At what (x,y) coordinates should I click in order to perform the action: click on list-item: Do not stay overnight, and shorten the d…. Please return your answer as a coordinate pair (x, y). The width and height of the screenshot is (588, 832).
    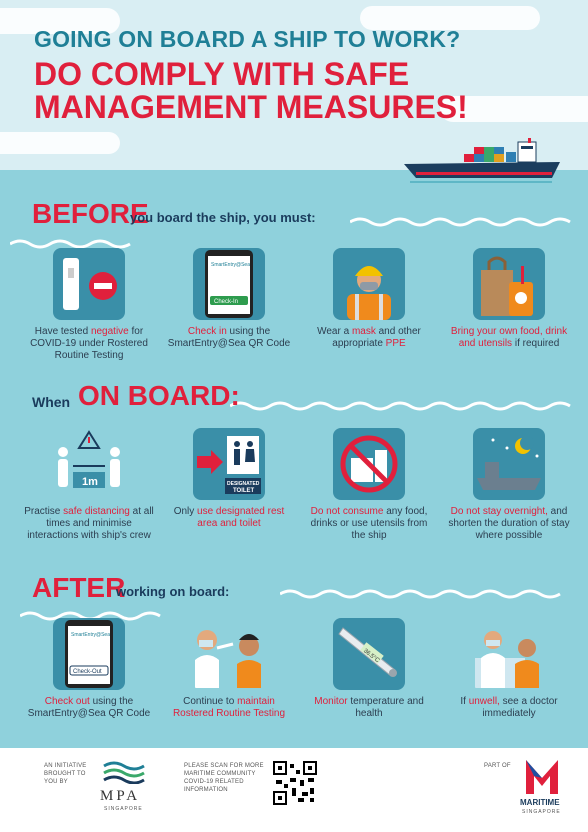
    Looking at the image, I should click on (509, 485).